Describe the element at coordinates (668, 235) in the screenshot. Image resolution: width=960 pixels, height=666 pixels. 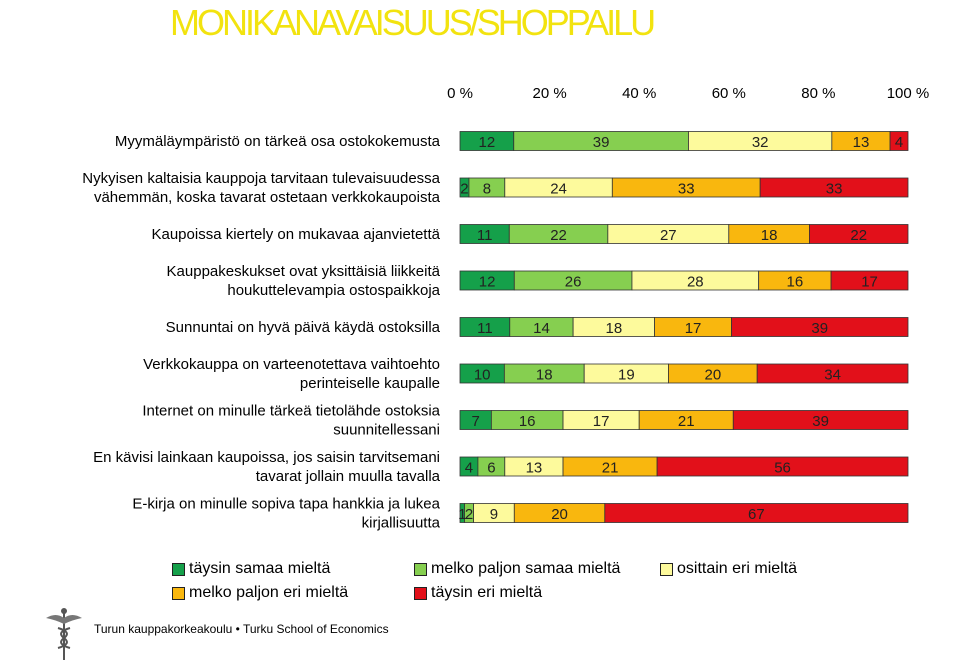
I see `data-label: 27` at that location.